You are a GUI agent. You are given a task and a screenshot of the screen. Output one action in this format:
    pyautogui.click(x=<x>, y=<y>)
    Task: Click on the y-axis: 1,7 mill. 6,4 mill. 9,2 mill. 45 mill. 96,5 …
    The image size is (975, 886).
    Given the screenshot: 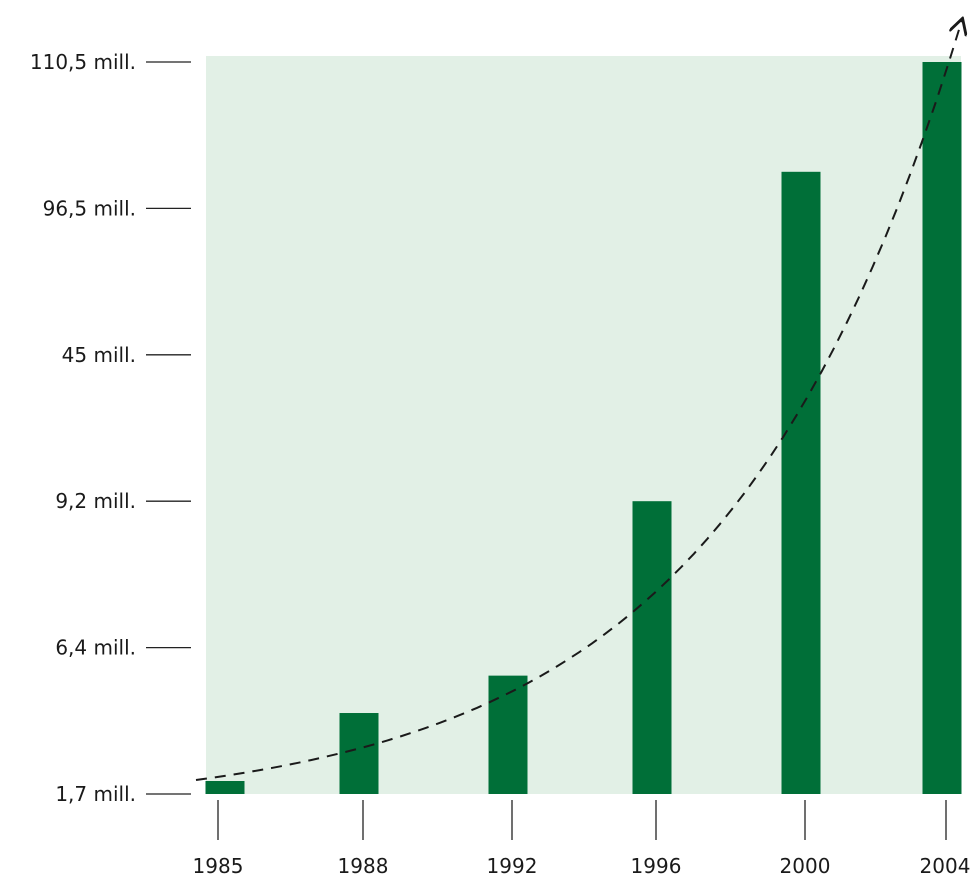 What is the action you would take?
    pyautogui.click(x=110, y=428)
    